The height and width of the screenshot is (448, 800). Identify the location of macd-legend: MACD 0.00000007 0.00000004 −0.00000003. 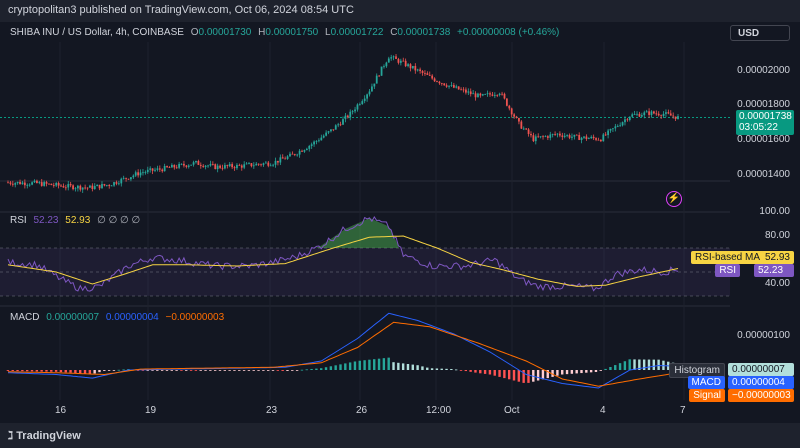
(117, 317).